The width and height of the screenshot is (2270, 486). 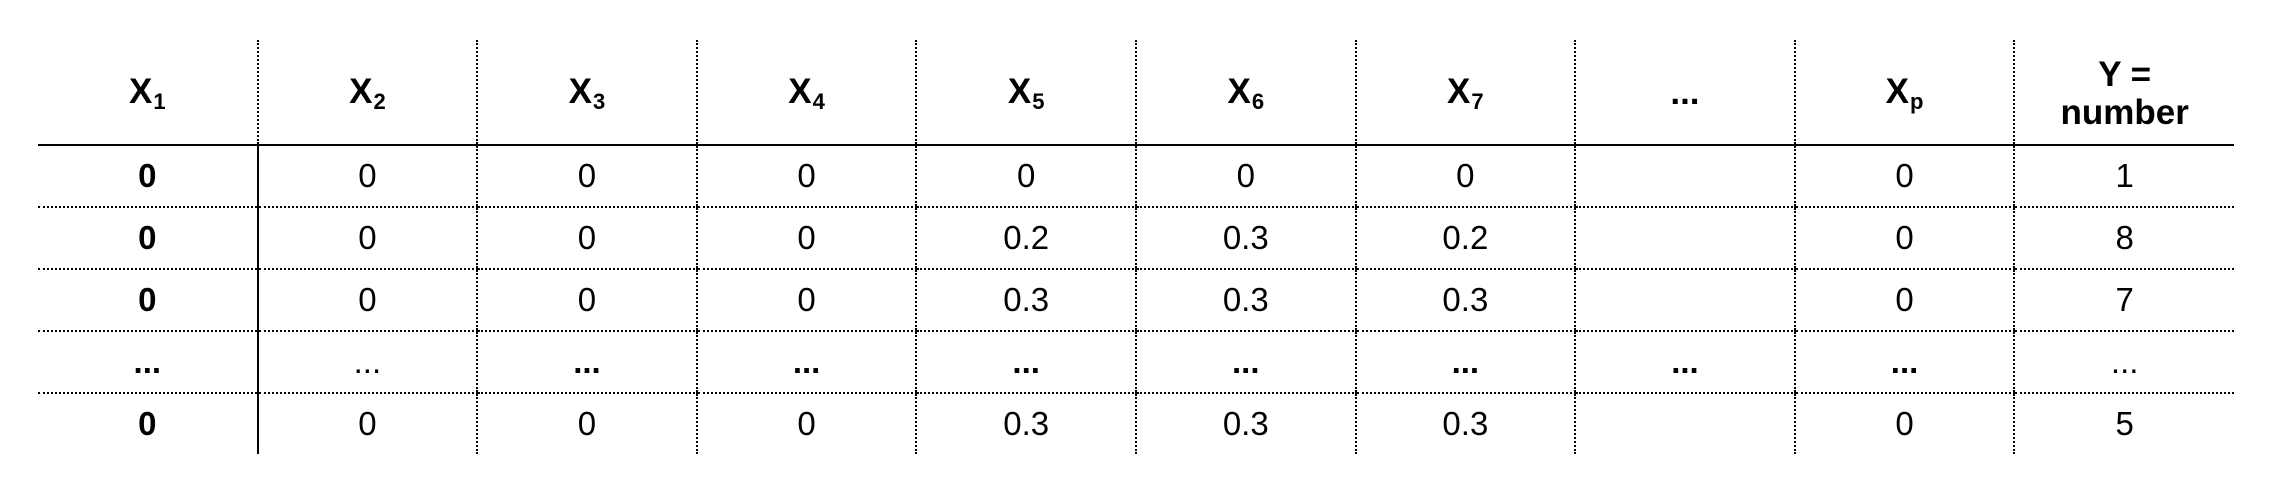 I want to click on header-x2: X2, so click(x=367, y=93).